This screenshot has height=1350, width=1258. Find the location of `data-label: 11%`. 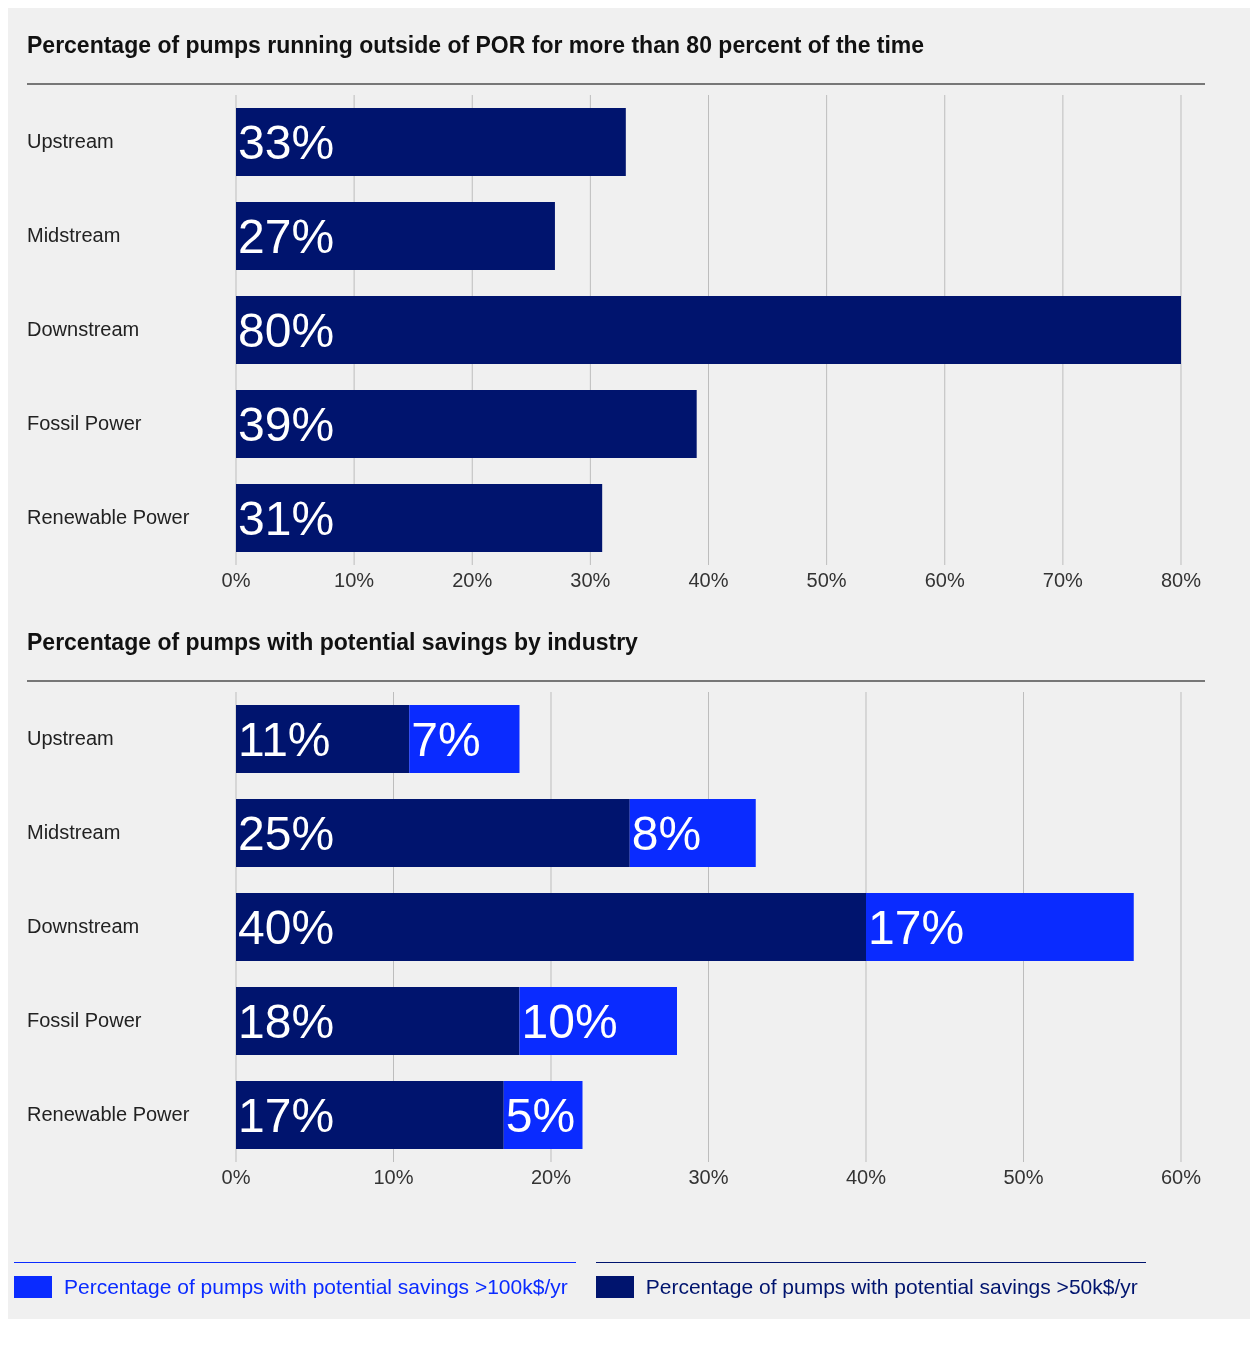

data-label: 11% is located at coordinates (284, 739).